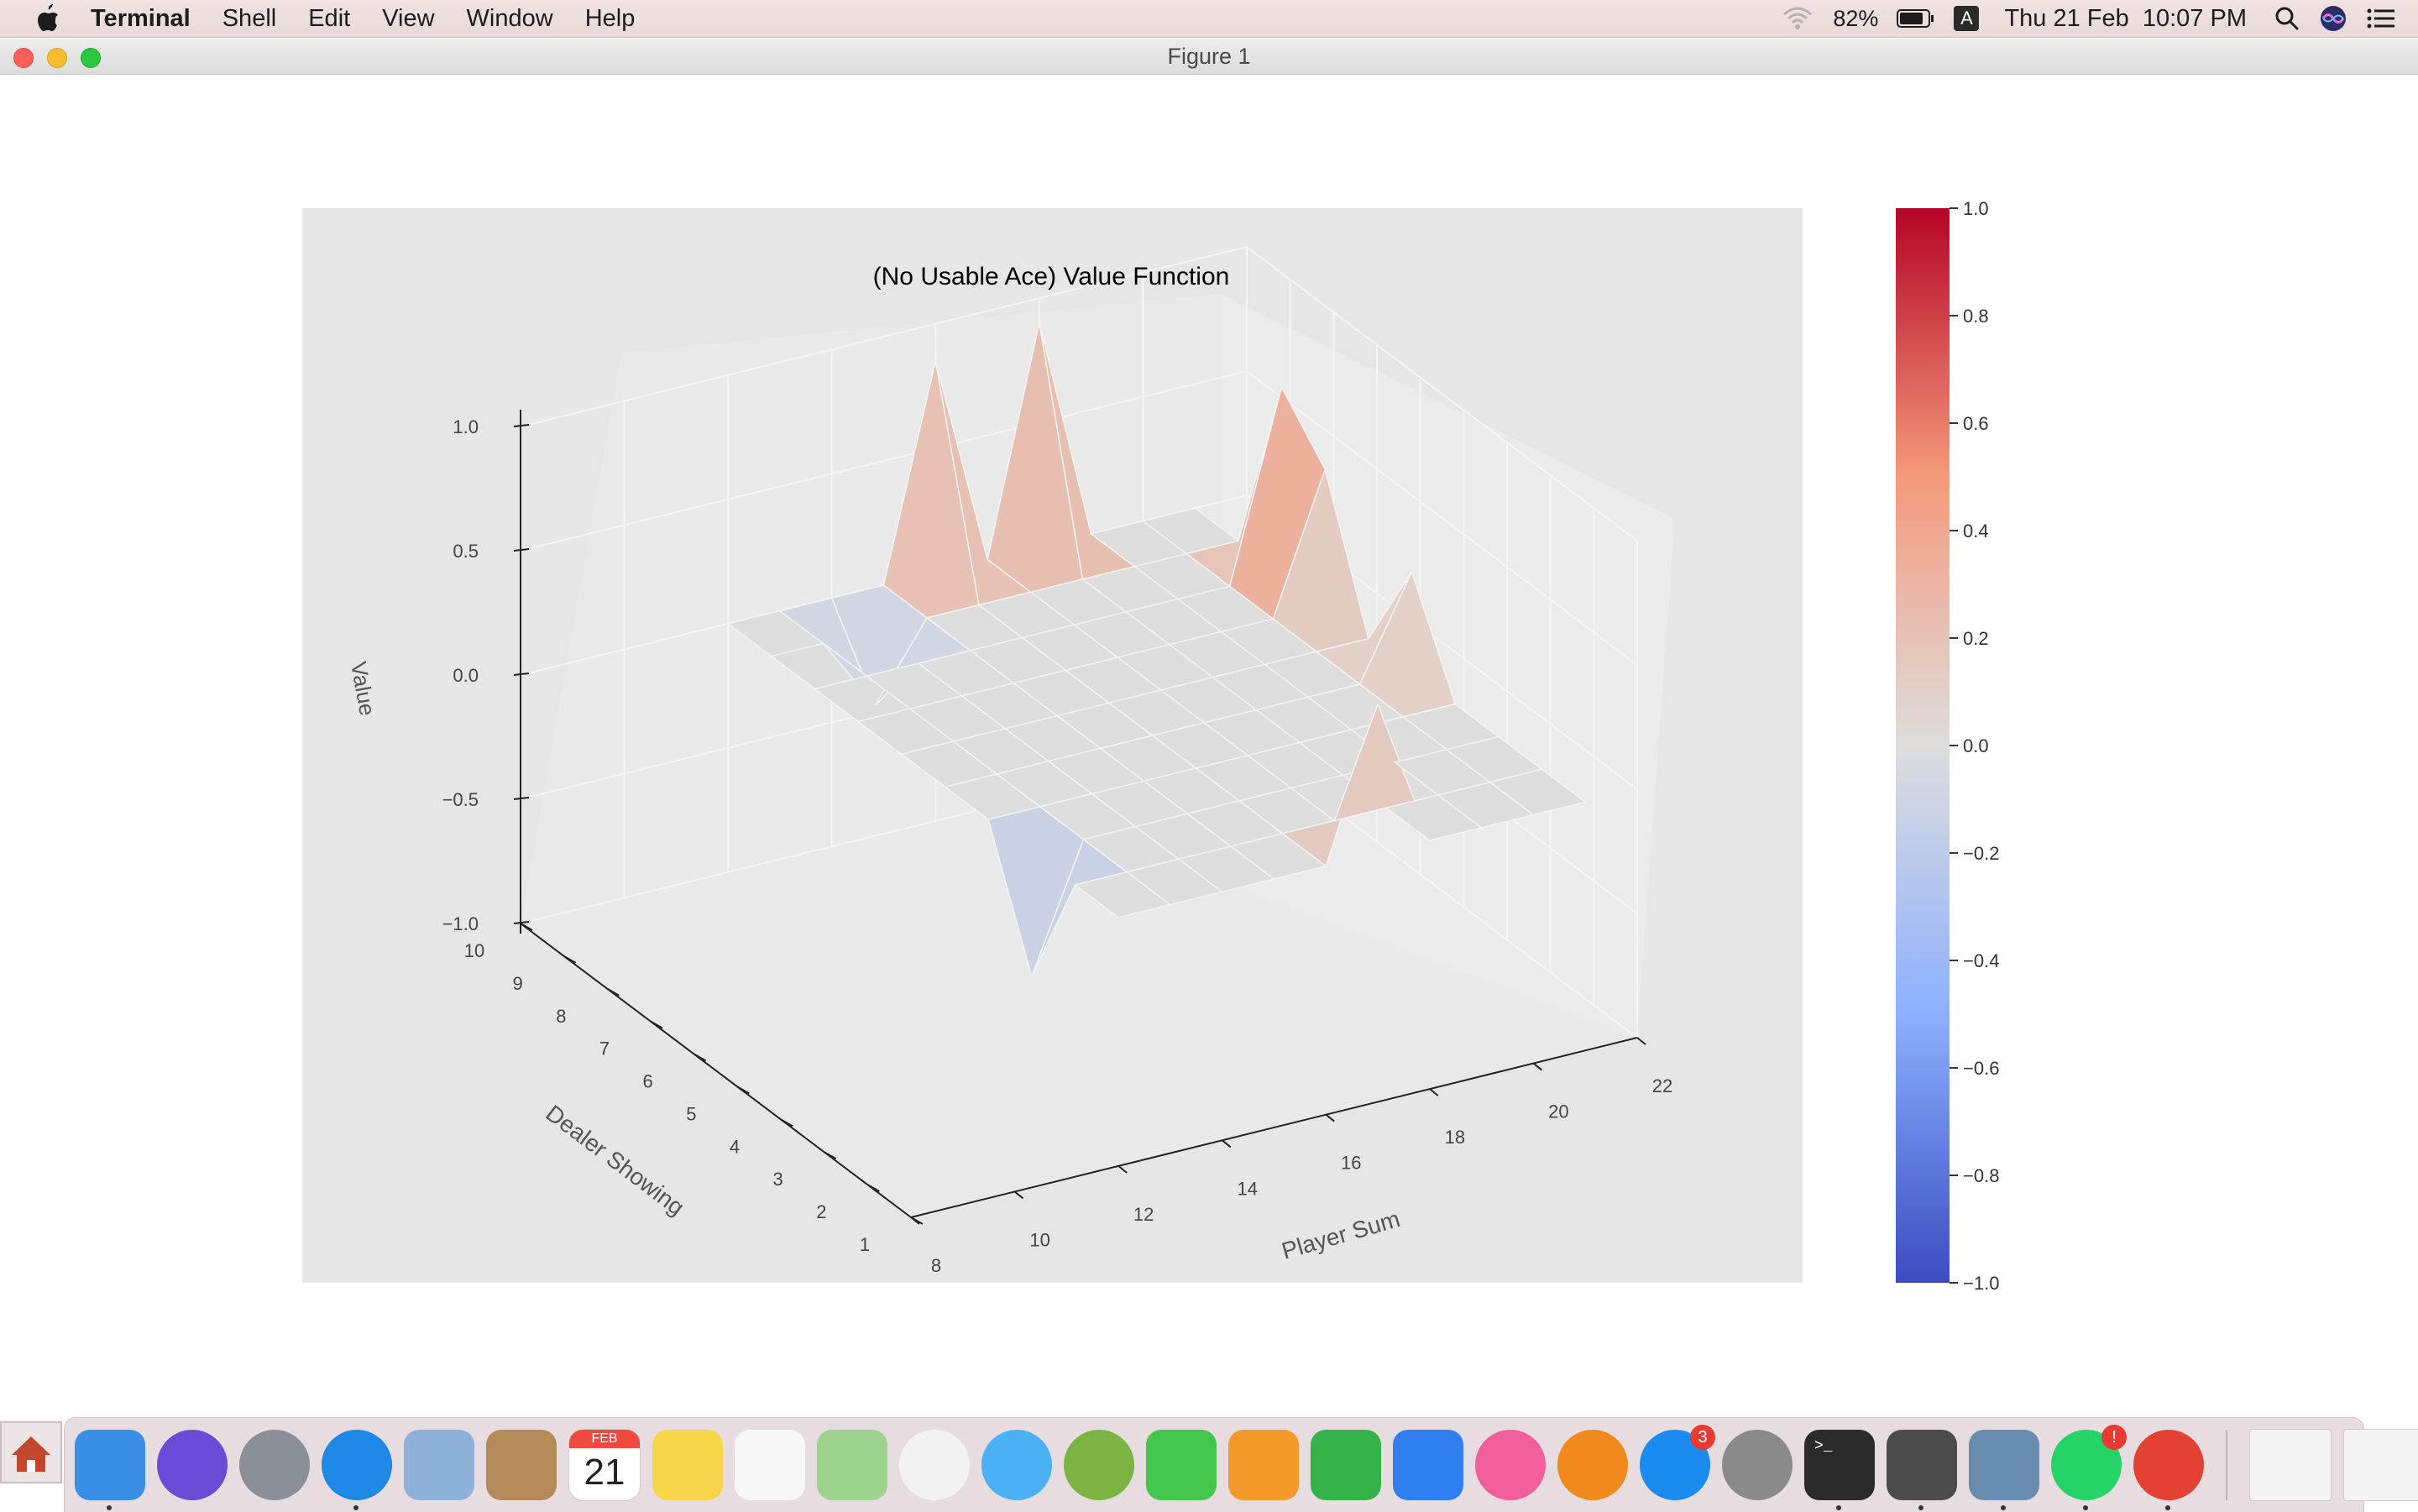 The image size is (2418, 1512). Describe the element at coordinates (604, 1439) in the screenshot. I see `calendar-month: FEB` at that location.